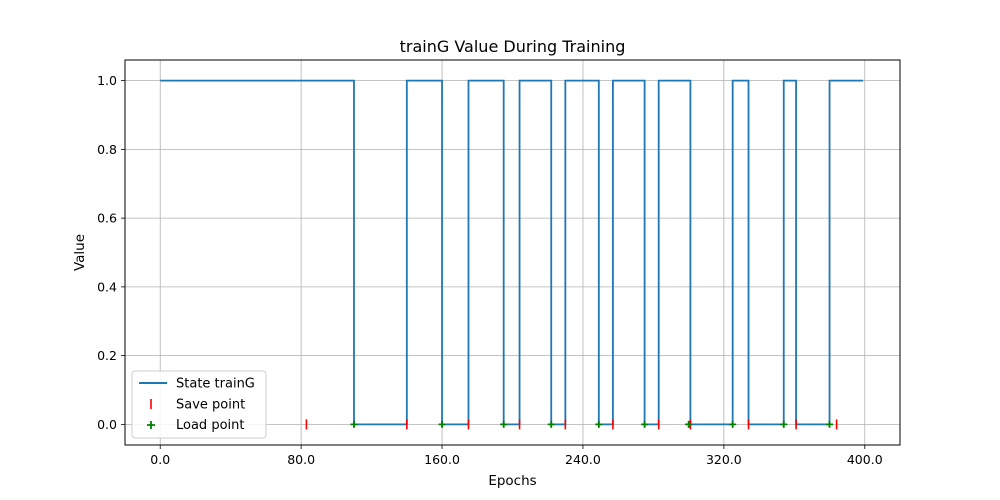  Describe the element at coordinates (583, 459) in the screenshot. I see `x-tick-label: 240.0` at that location.